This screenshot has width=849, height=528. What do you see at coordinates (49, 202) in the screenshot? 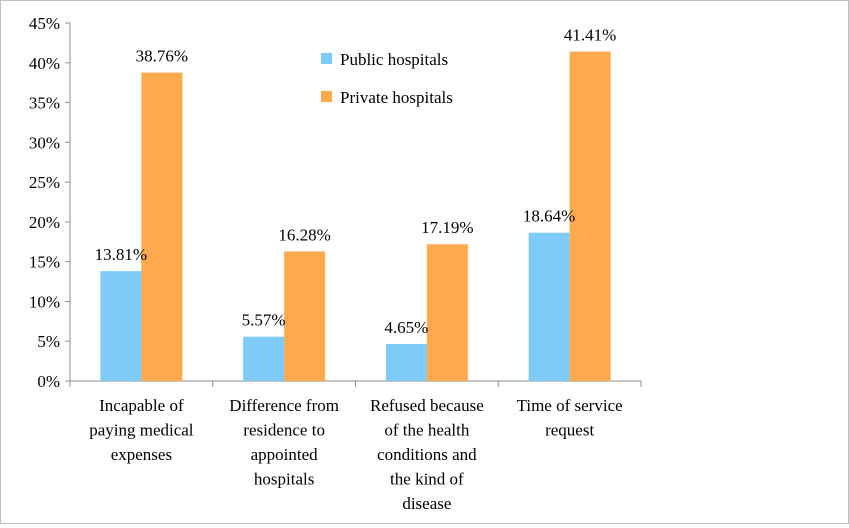
I see `y-axis-ticks: 0% 5% 10% 15% 20% 25% 30% 35% 40% 45%` at bounding box center [49, 202].